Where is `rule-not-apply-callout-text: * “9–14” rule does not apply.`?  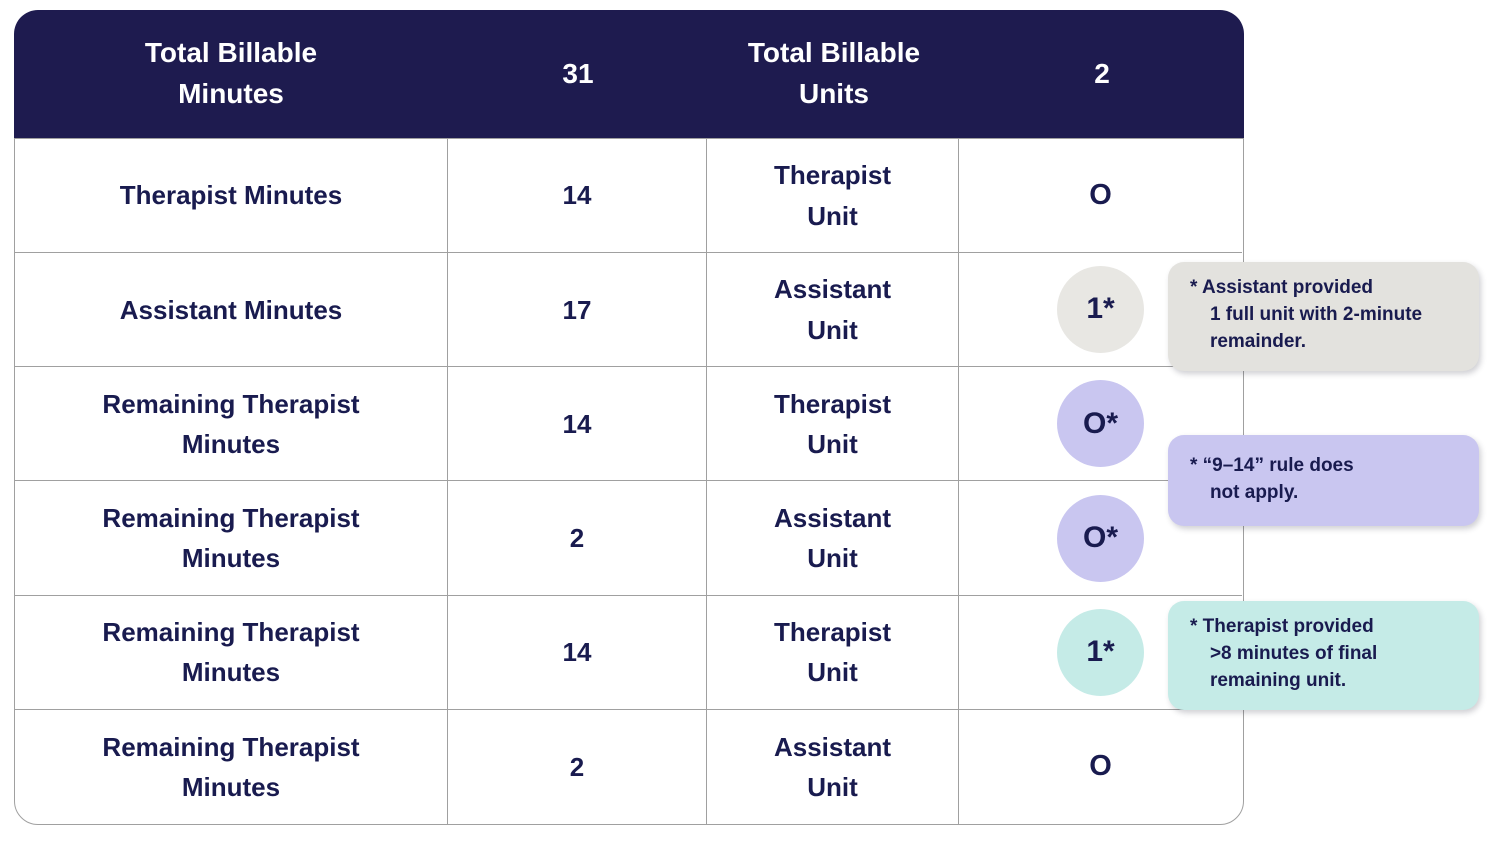
rule-not-apply-callout-text: * “9–14” rule does not apply. is located at coordinates (1272, 478).